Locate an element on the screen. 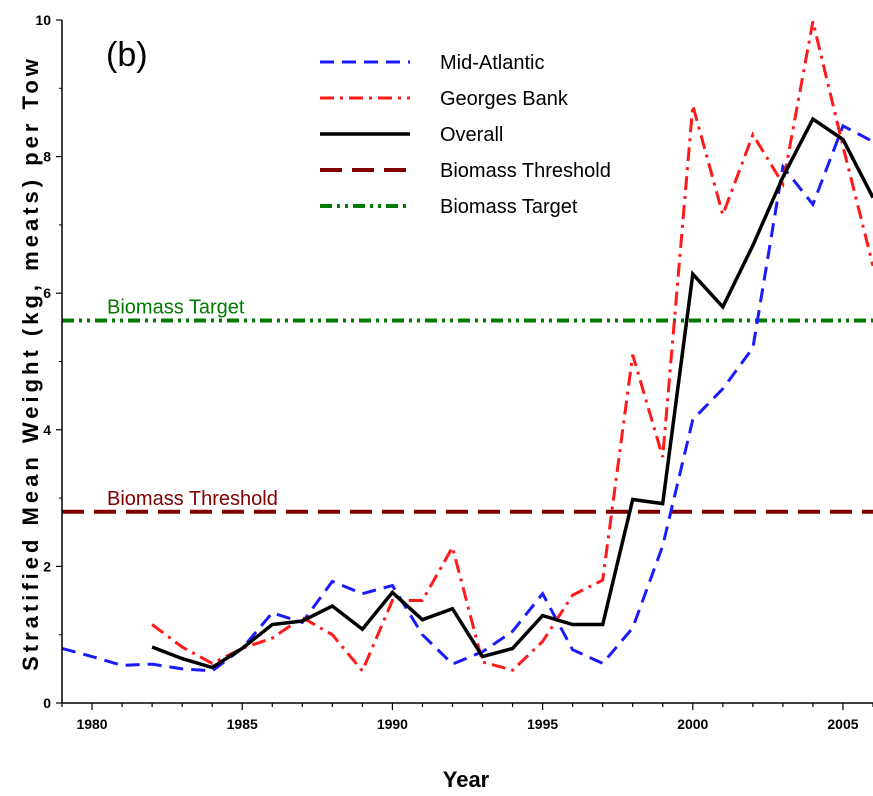 This screenshot has width=873, height=796. y-tick-label: 10 is located at coordinates (43, 20).